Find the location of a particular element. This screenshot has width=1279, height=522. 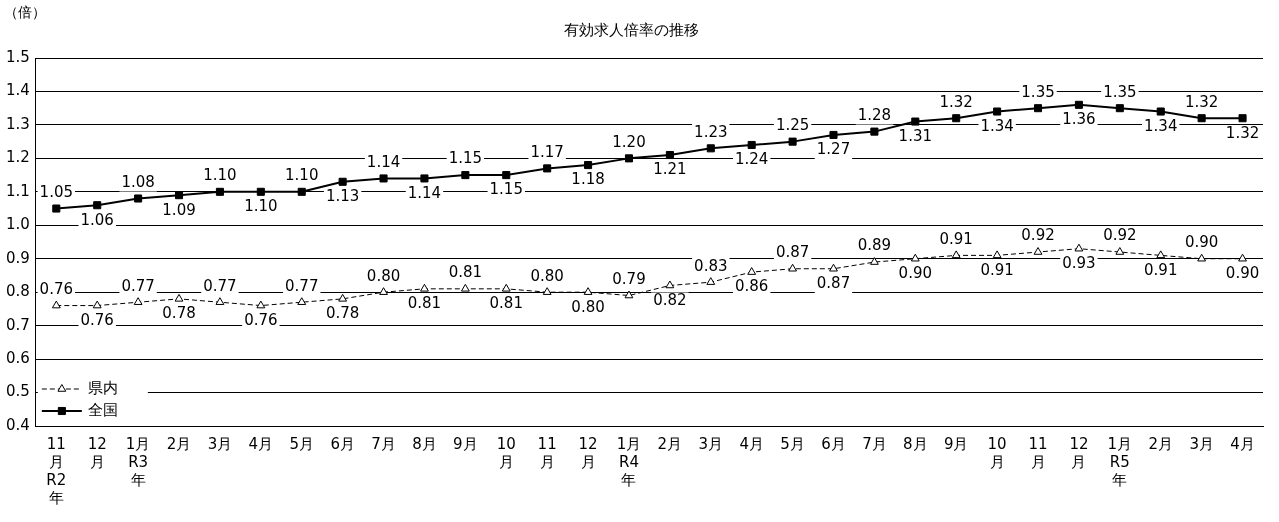

data-label: 1.34 is located at coordinates (1161, 125).